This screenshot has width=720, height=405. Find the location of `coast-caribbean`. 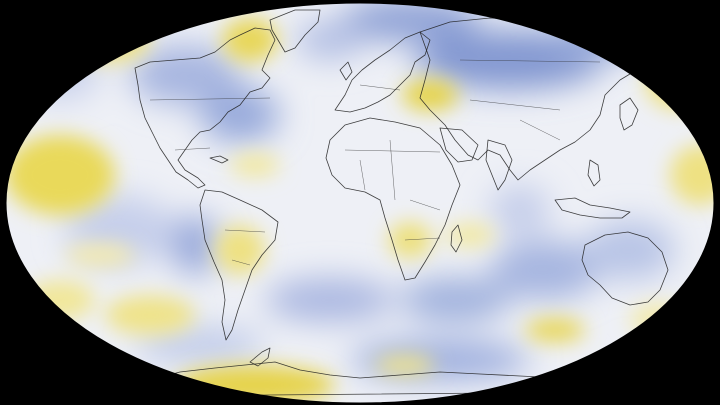

coast-caribbean is located at coordinates (219, 159).